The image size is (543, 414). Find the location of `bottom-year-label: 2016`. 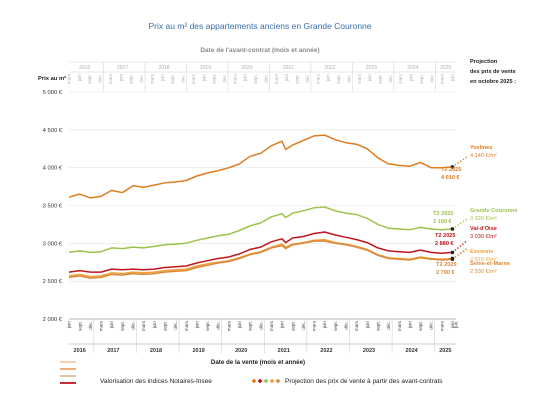

bottom-year-label: 2016 is located at coordinates (80, 351).